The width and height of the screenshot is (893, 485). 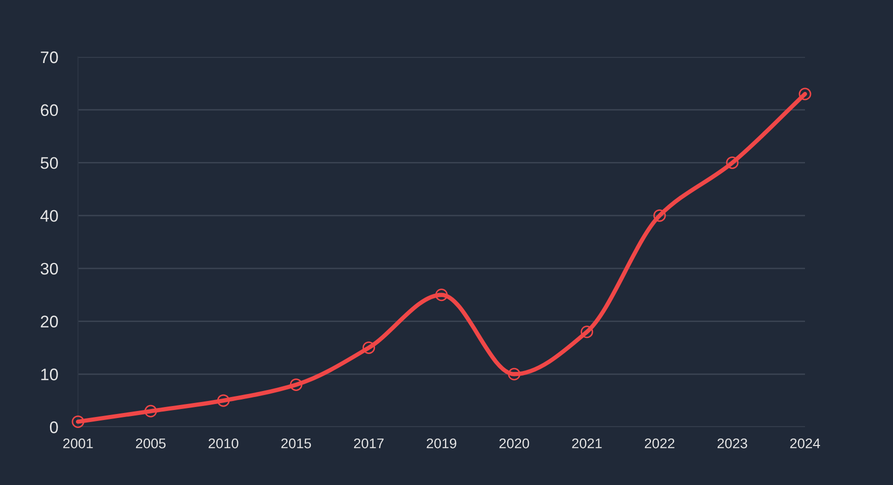 I want to click on x-tick-label: 2015, so click(x=296, y=443).